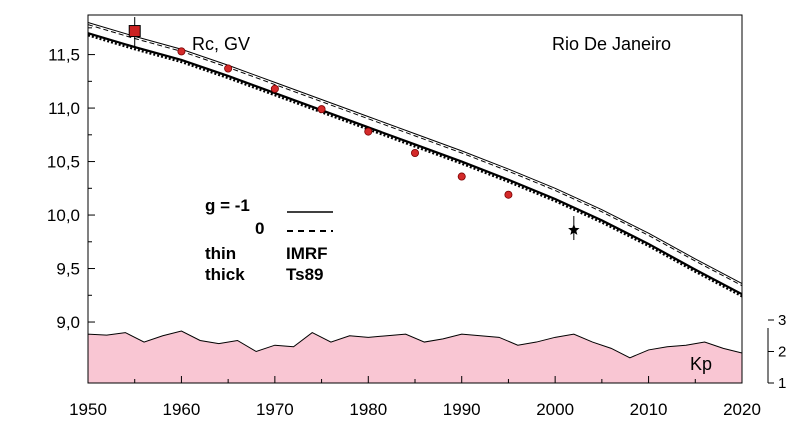 This screenshot has height=441, width=800. What do you see at coordinates (182, 409) in the screenshot?
I see `x-tick-label: 1960` at bounding box center [182, 409].